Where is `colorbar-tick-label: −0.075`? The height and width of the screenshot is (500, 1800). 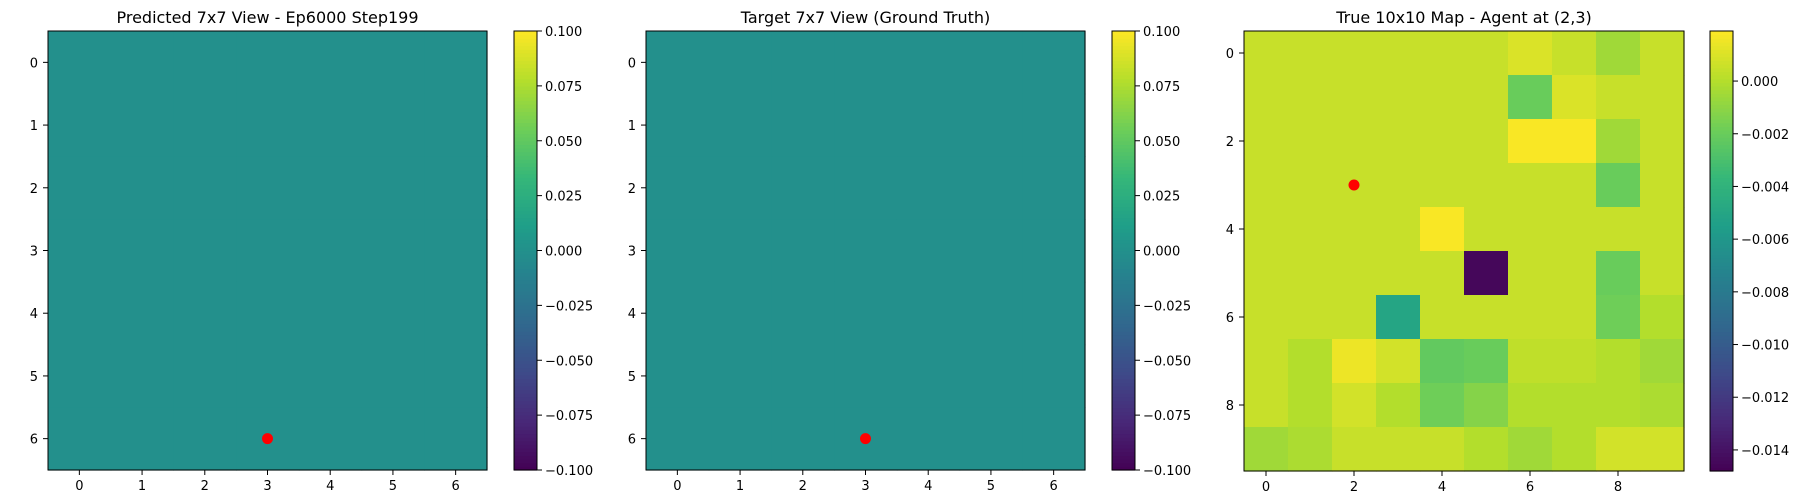 colorbar-tick-label: −0.075 is located at coordinates (569, 416).